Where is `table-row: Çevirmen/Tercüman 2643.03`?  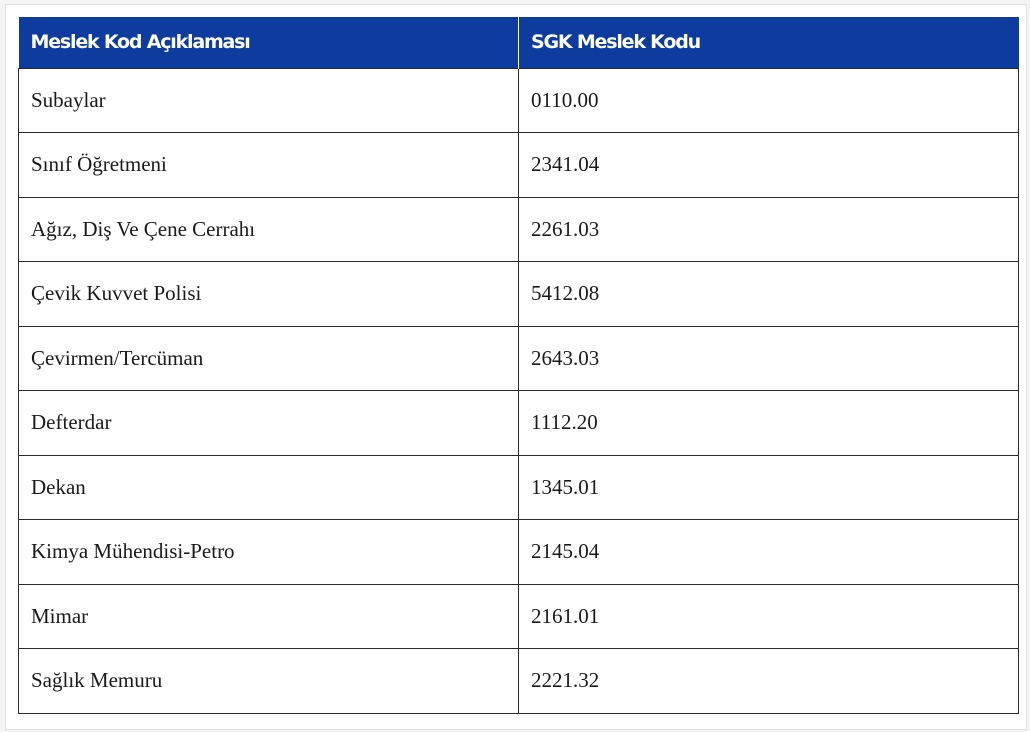
table-row: Çevirmen/Tercüman 2643.03 is located at coordinates (518, 358).